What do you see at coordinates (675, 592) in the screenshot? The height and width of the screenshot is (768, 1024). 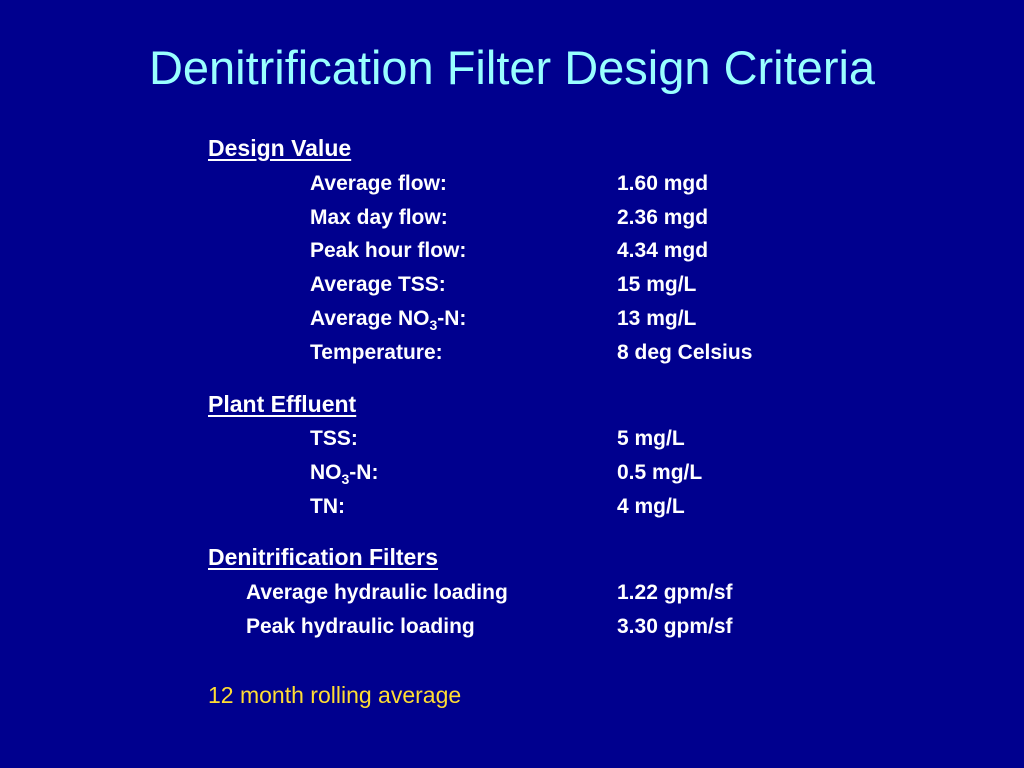 I see `row-value: 1.22 gpm/sf` at bounding box center [675, 592].